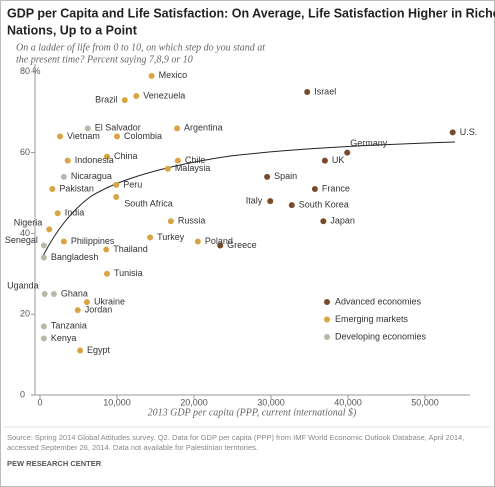 This screenshot has height=487, width=495. I want to click on y-tick-label: 60, so click(25, 152).